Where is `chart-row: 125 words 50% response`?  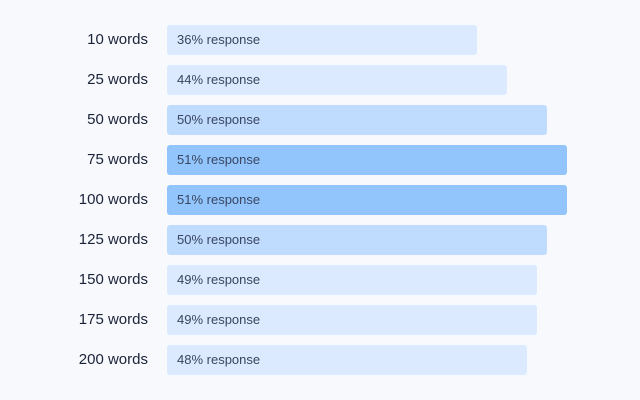 chart-row: 125 words 50% response is located at coordinates (320, 240).